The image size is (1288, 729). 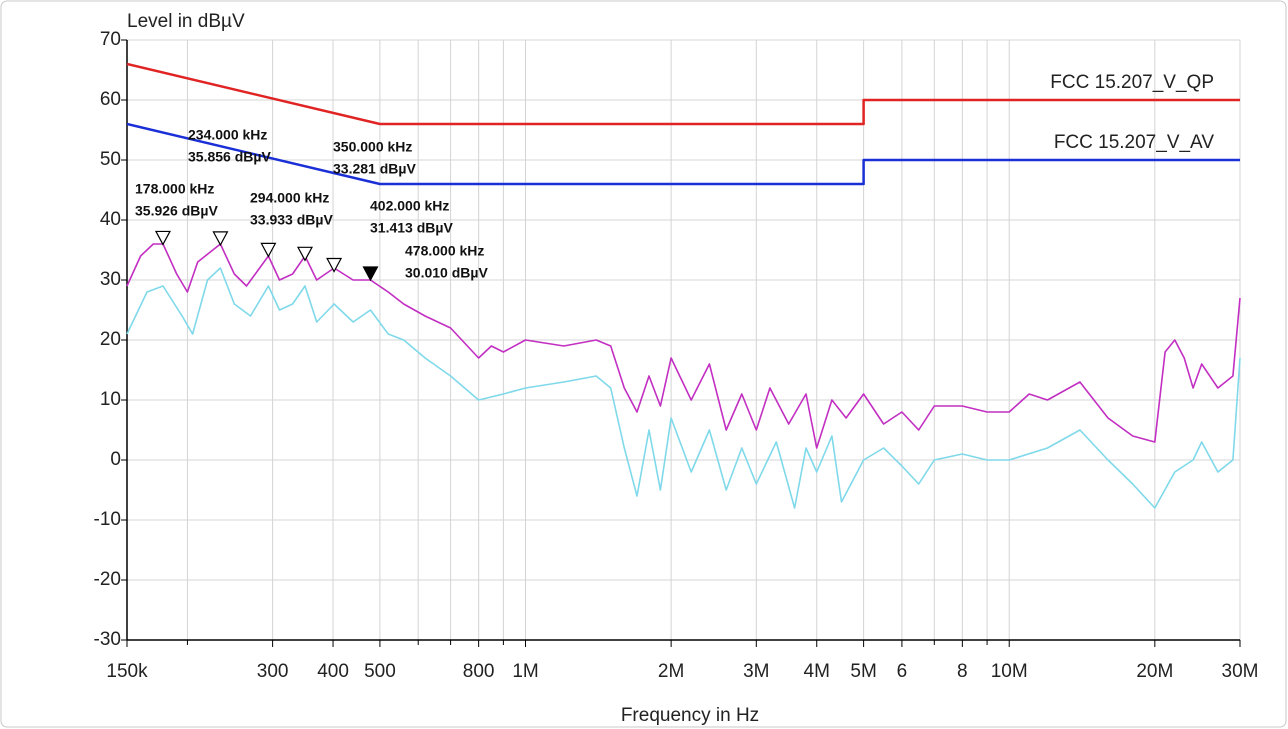 What do you see at coordinates (756, 671) in the screenshot?
I see `x-tick-label: 3M` at bounding box center [756, 671].